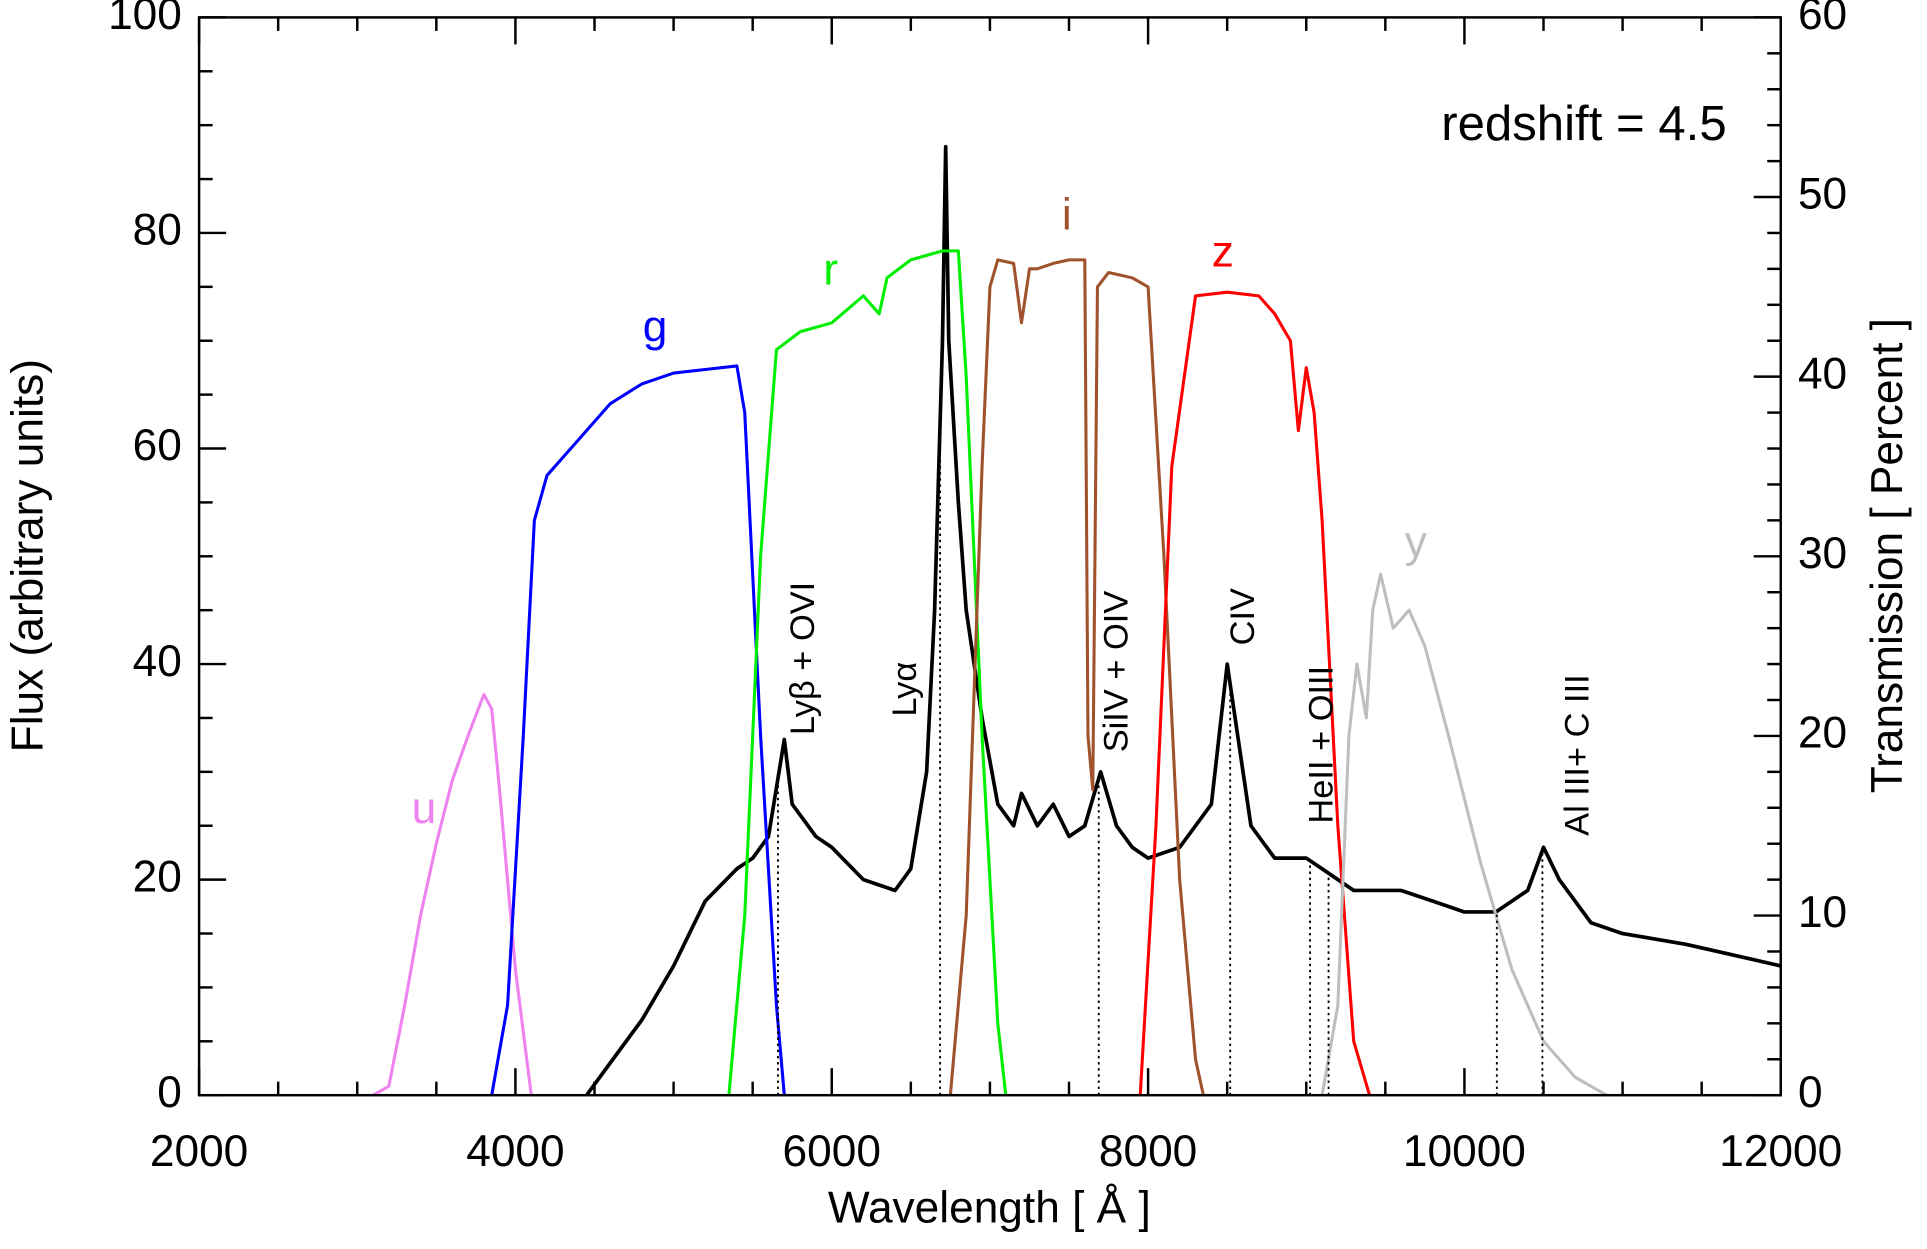  What do you see at coordinates (1810, 1092) in the screenshot?
I see `y2-tick-label: 0` at bounding box center [1810, 1092].